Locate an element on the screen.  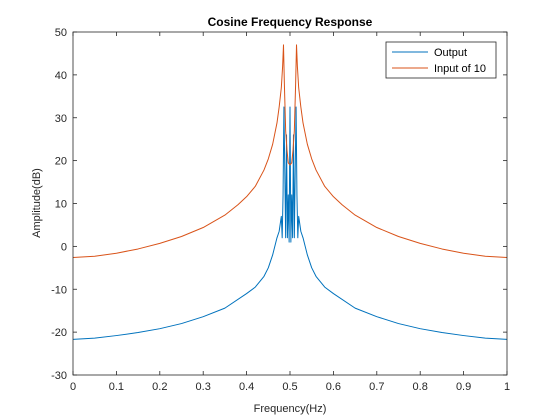
x-tick-label: 0.2 is located at coordinates (159, 387).